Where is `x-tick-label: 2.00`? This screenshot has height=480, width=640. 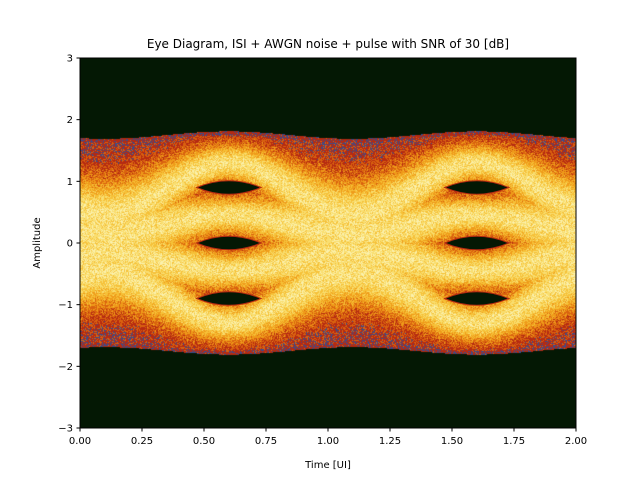 x-tick-label: 2.00 is located at coordinates (576, 441).